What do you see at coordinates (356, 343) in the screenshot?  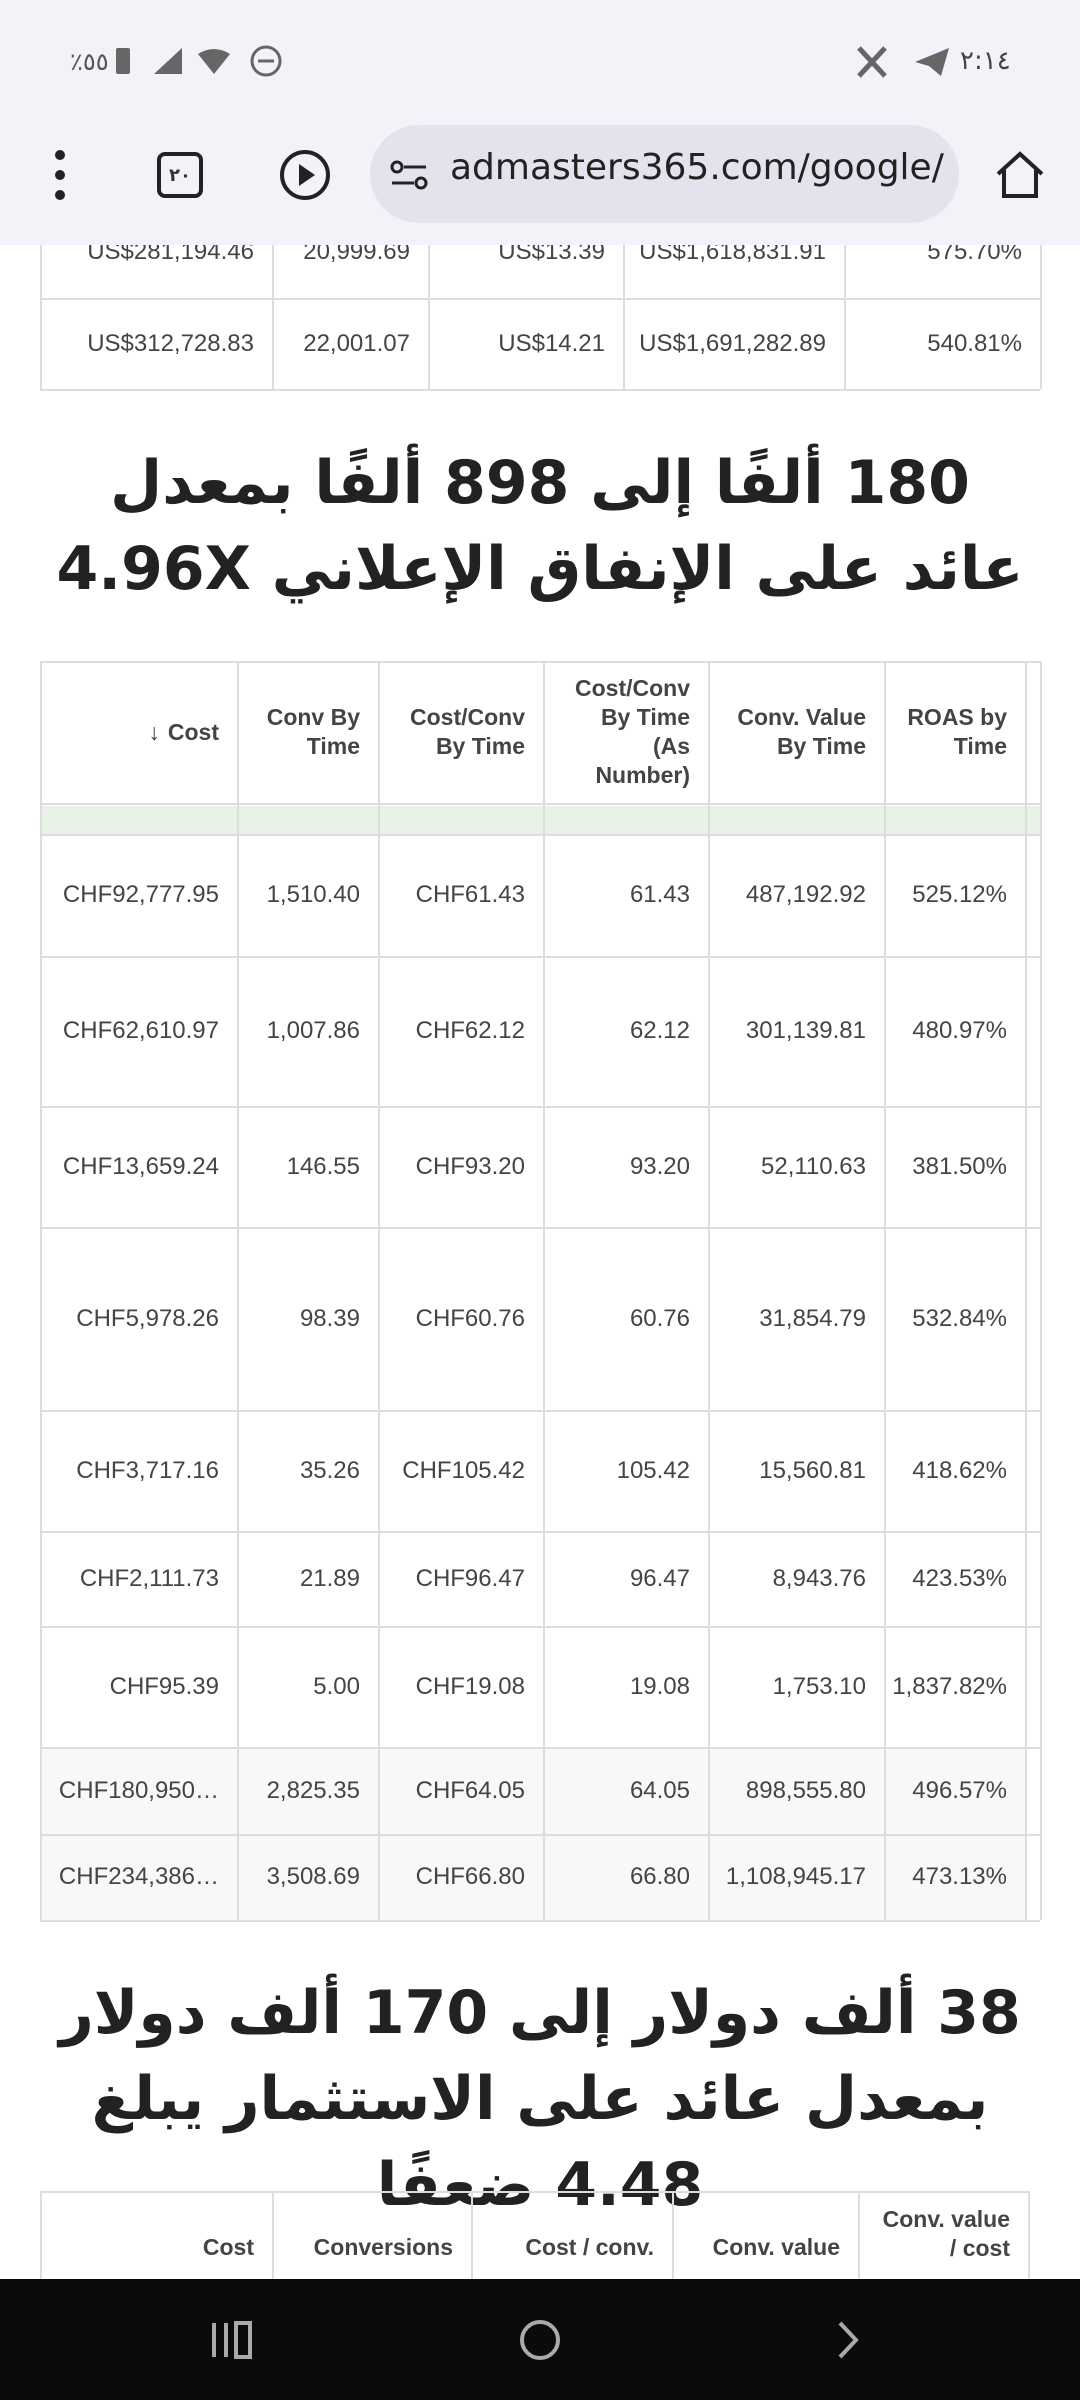 I see `table-cell: 22,001.07` at bounding box center [356, 343].